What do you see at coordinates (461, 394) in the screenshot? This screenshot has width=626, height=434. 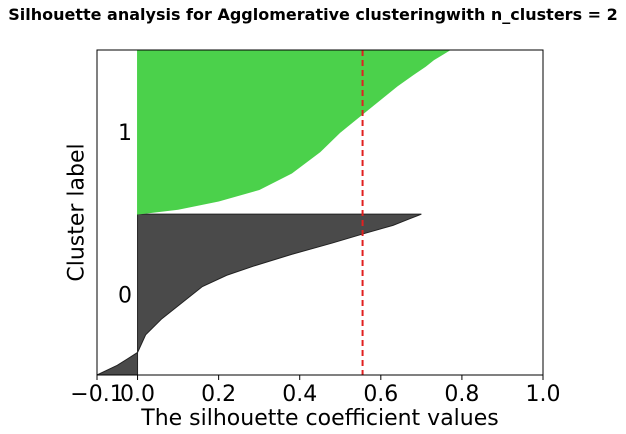 I see `x-tick-label: 0.8` at bounding box center [461, 394].